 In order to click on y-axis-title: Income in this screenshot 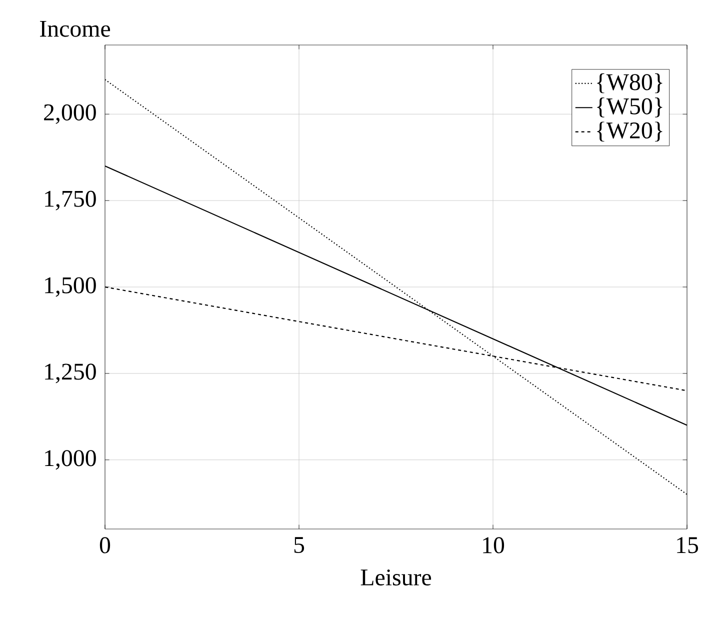, I will do `click(75, 28)`.